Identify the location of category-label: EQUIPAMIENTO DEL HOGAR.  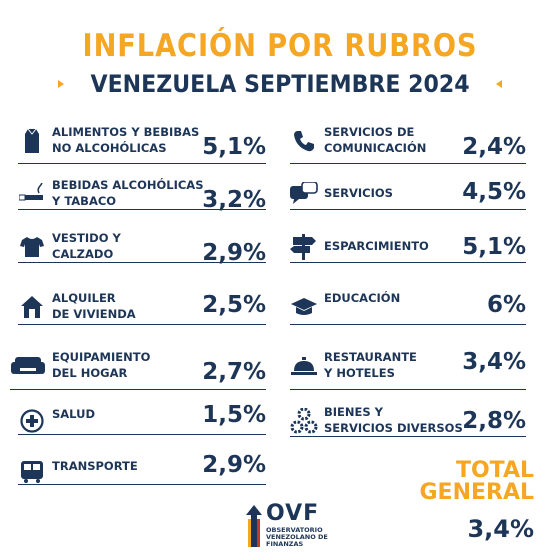
(101, 365).